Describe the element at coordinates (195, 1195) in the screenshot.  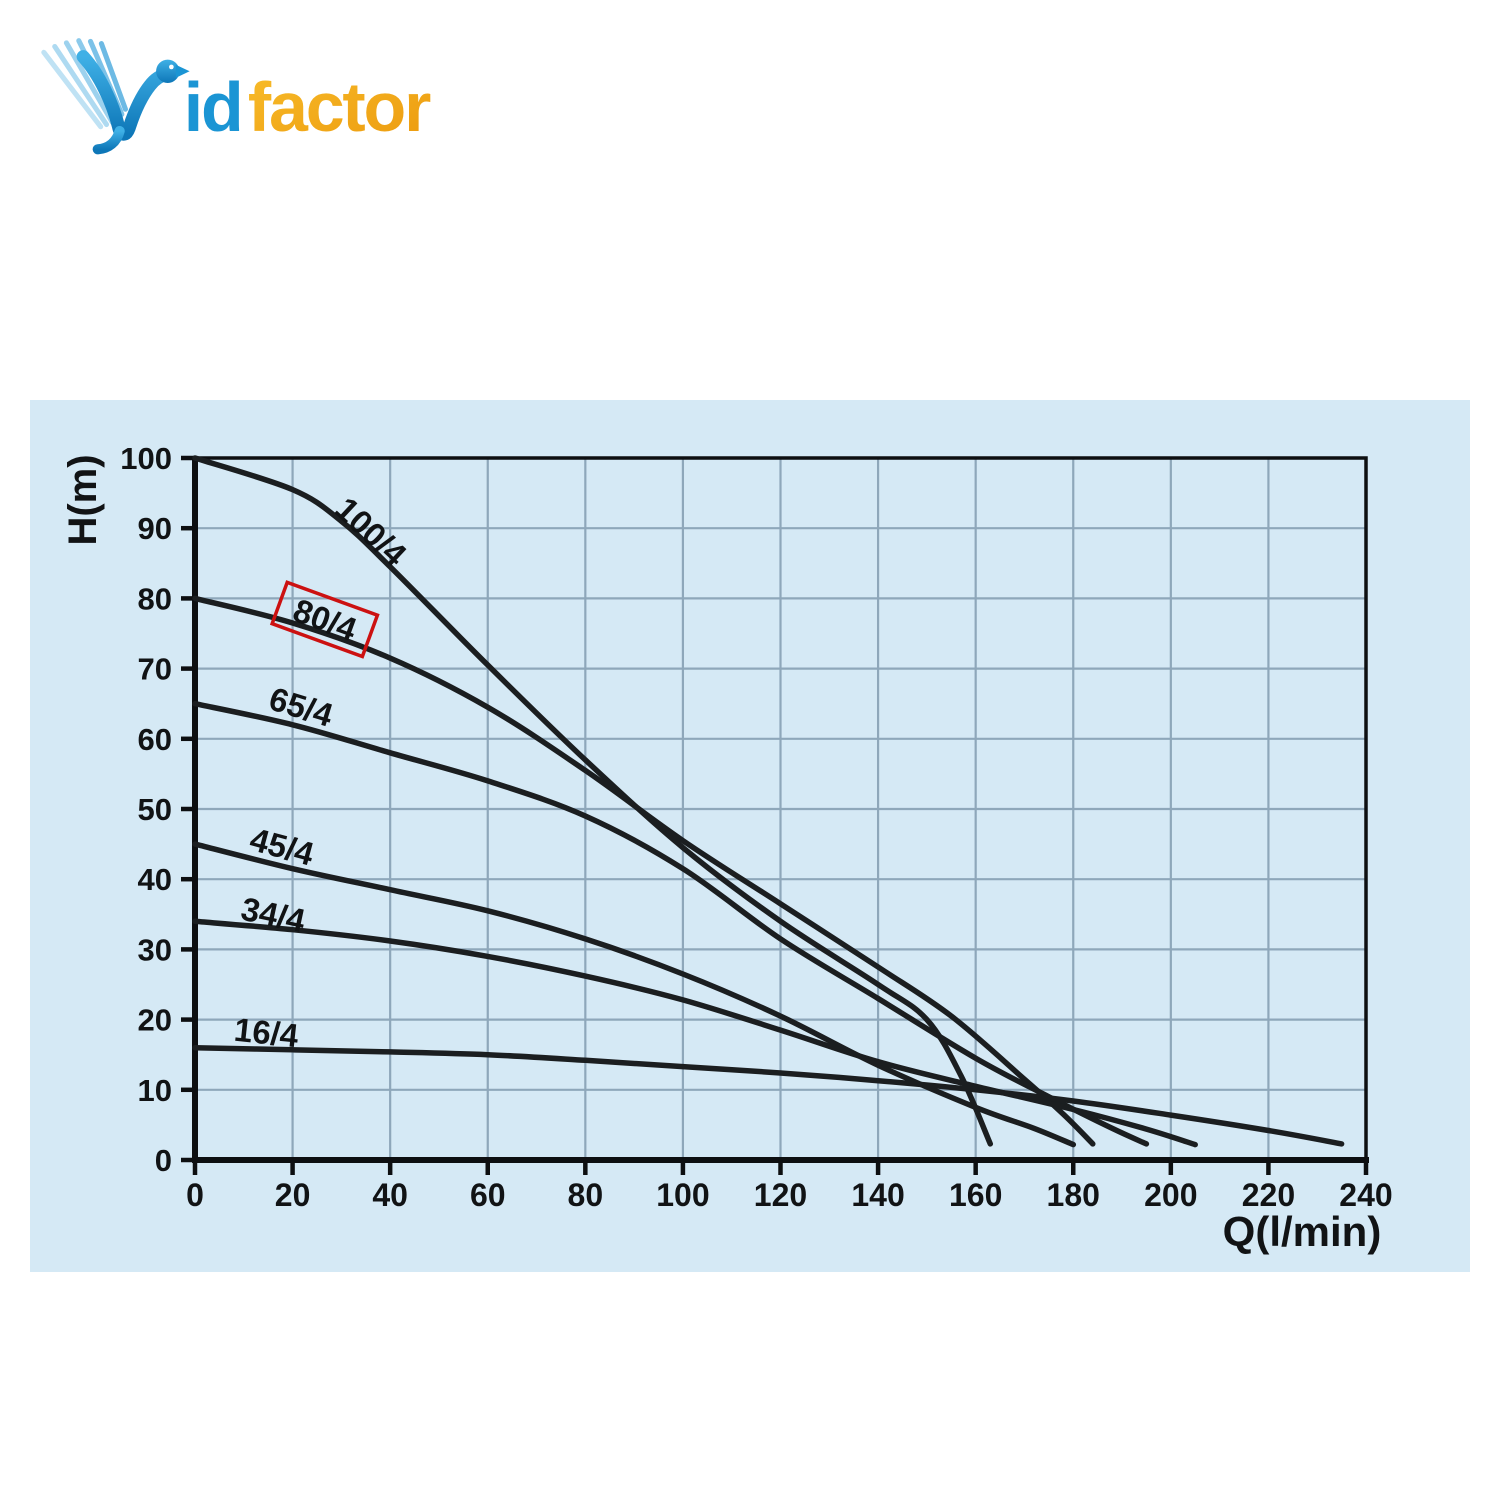
I see `x-tick-label: 0` at that location.